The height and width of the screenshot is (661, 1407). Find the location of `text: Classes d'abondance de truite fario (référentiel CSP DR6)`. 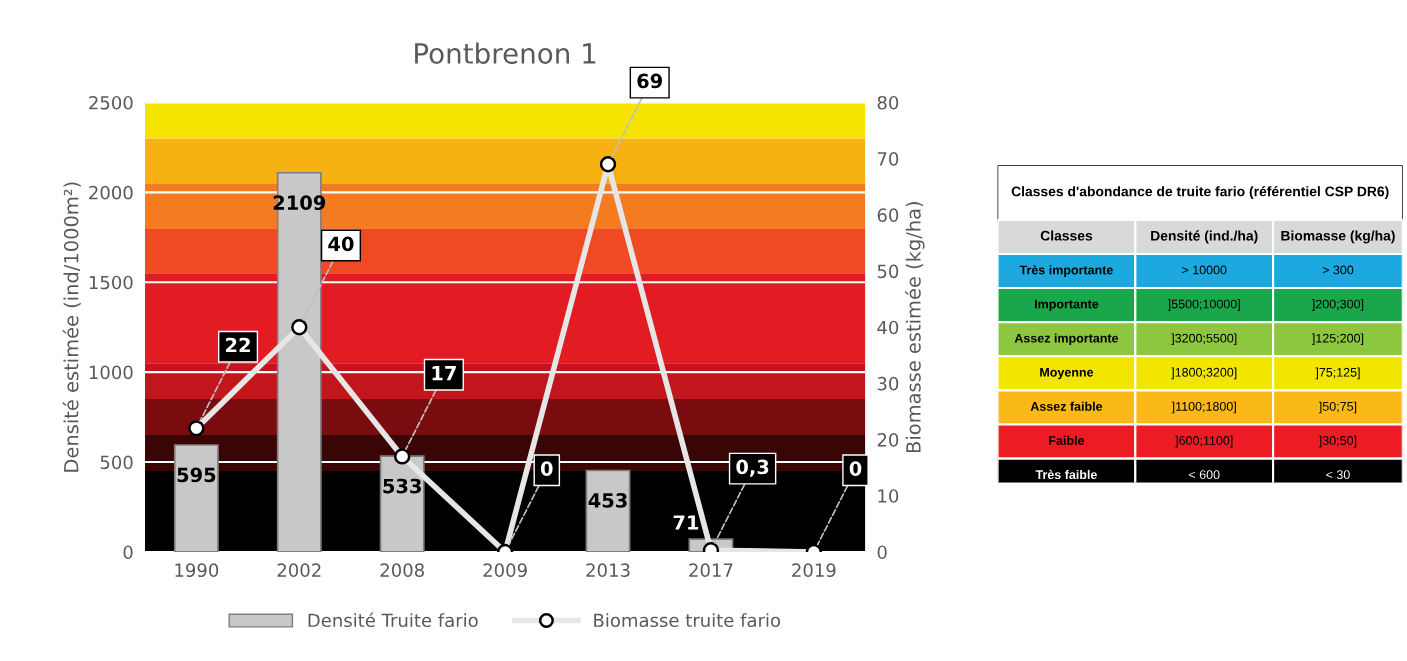

text: Classes d'abondance de truite fario (référentiel CSP DR6) is located at coordinates (1200, 193).